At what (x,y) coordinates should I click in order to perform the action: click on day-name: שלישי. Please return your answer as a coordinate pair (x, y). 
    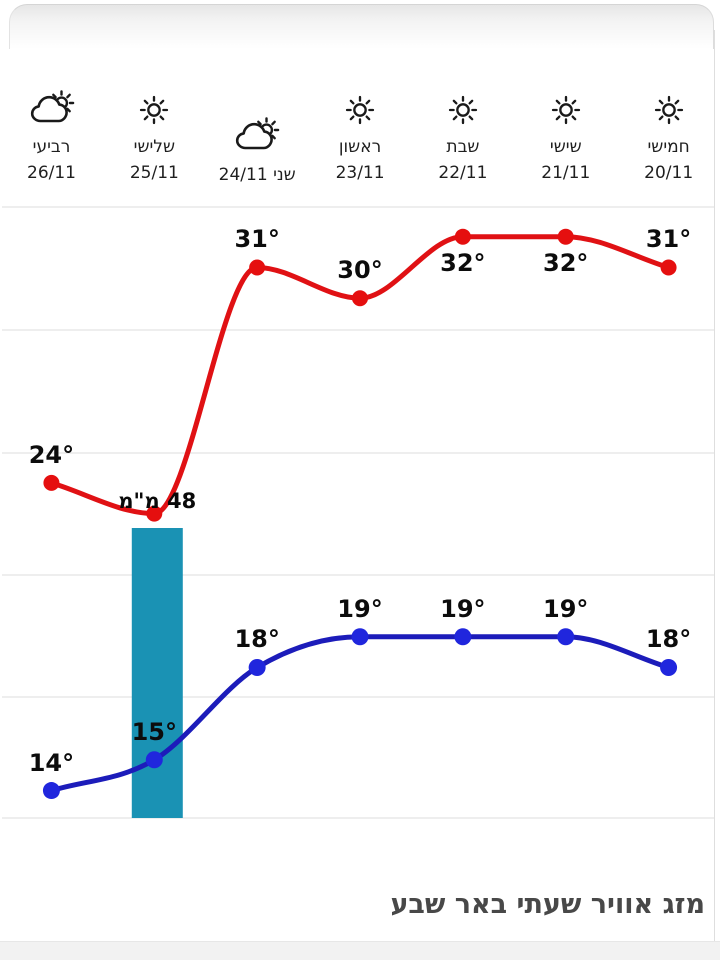
    Looking at the image, I should click on (154, 147).